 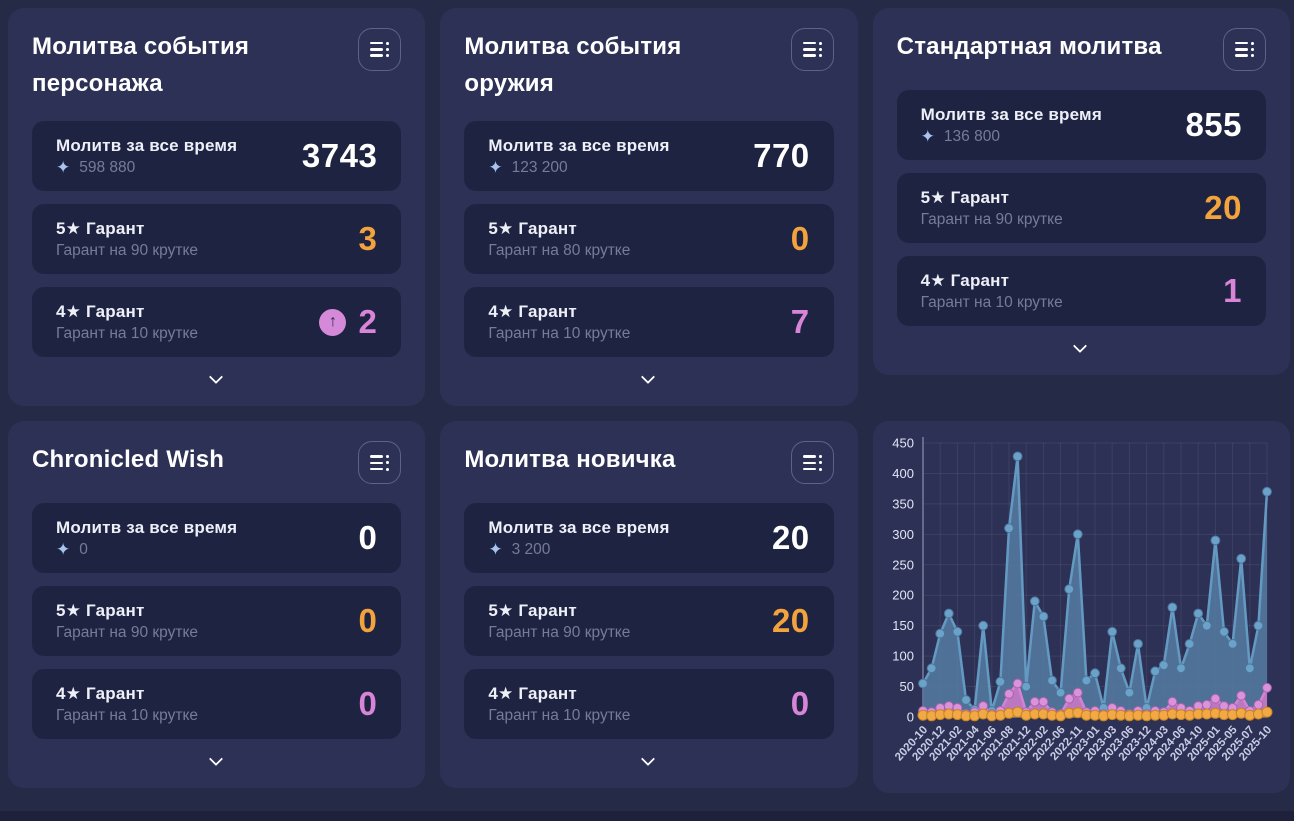 What do you see at coordinates (647, 816) in the screenshot?
I see `page-bottom-strip` at bounding box center [647, 816].